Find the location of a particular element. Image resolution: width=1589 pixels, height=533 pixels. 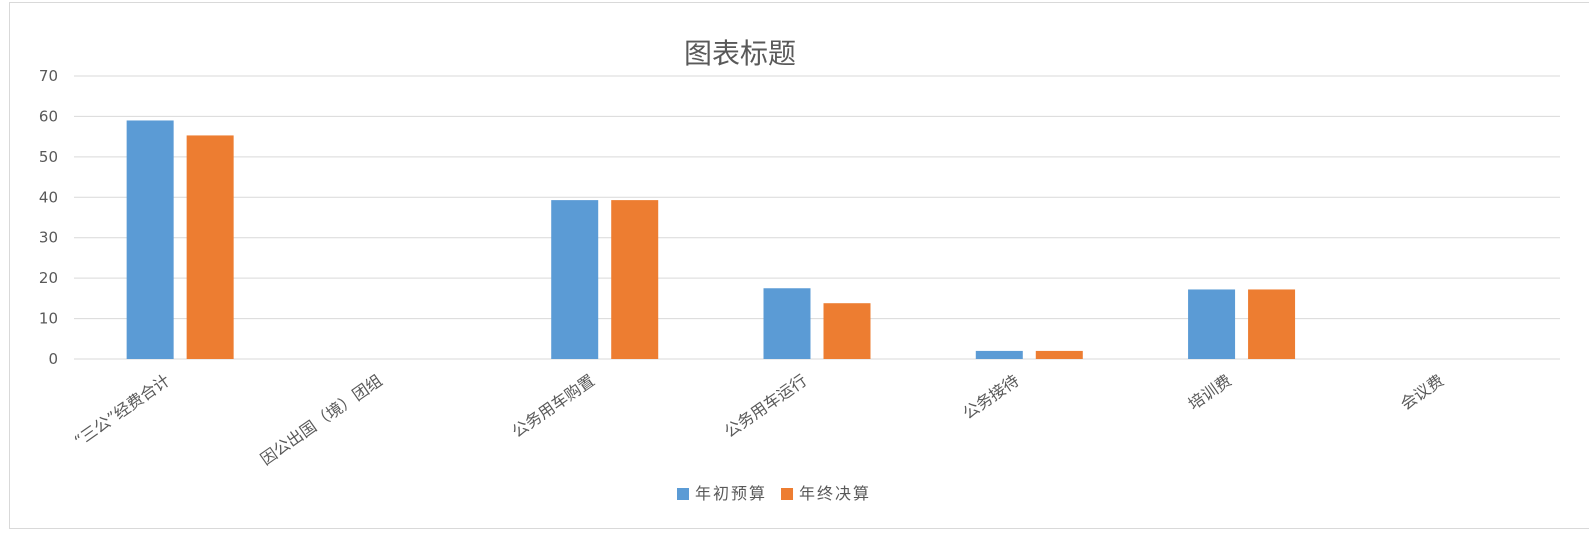

x-category-label: 培训费 is located at coordinates (1210, 392).